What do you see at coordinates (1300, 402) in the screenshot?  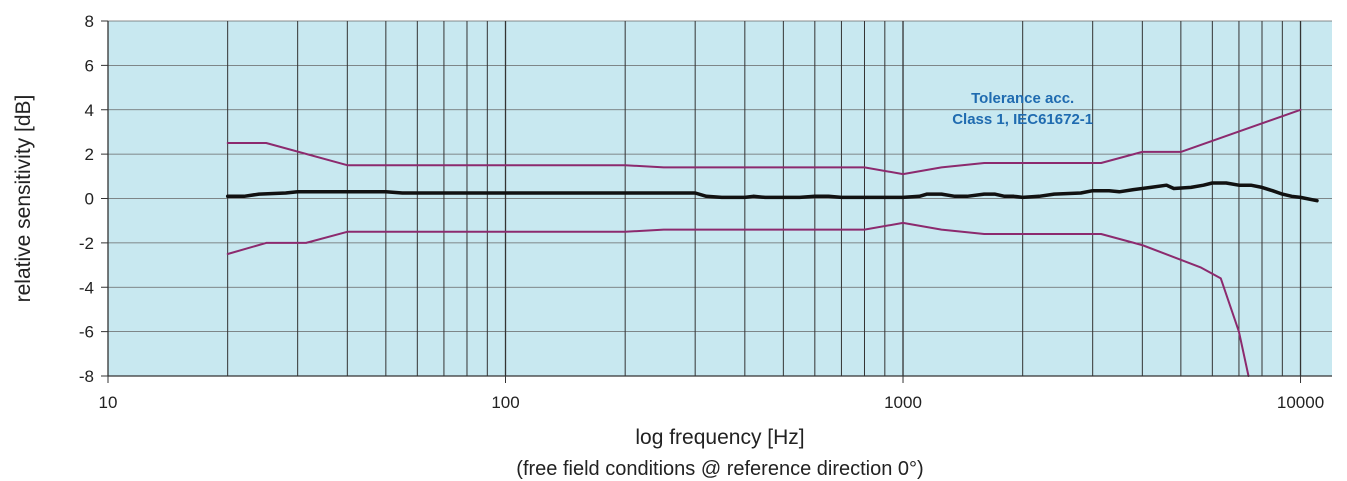 I see `x-tick-label: 10000` at bounding box center [1300, 402].